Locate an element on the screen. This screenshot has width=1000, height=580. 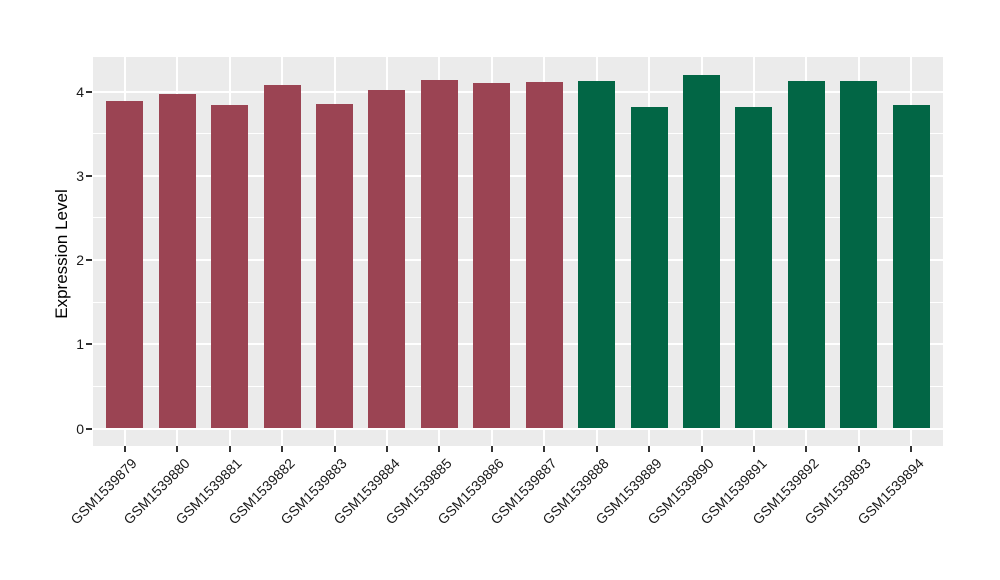
y-axis-title-text: Expression Level is located at coordinates (61, 253).